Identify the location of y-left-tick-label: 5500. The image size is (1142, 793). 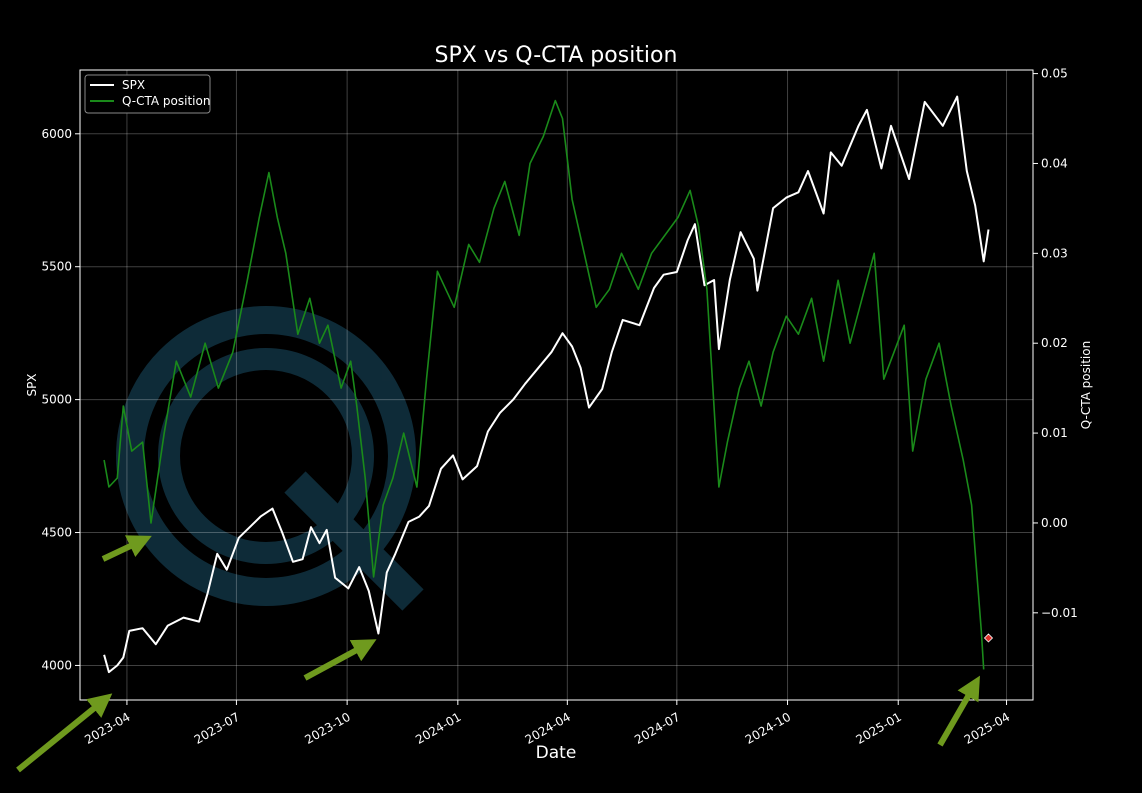
(56, 267).